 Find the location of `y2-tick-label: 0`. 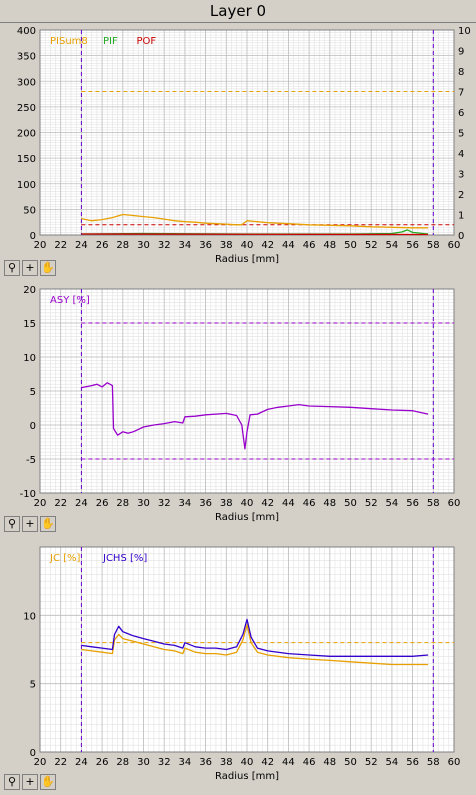

y2-tick-label: 0 is located at coordinates (461, 236).